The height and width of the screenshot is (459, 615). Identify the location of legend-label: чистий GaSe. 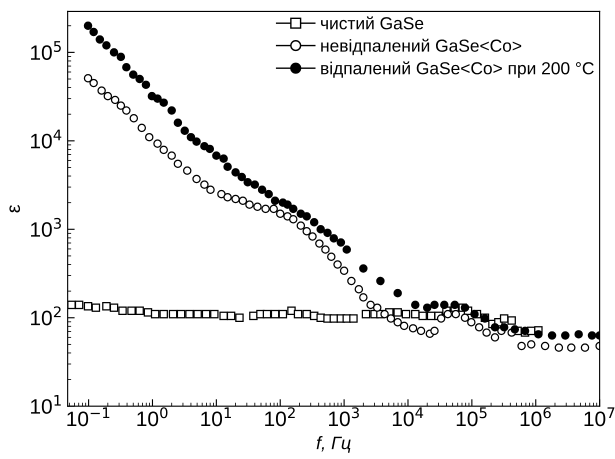
(372, 23).